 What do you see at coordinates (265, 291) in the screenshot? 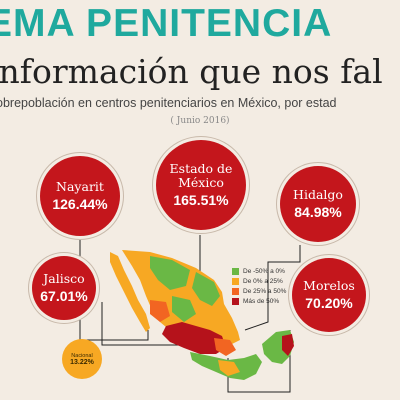
I see `legend-label: De 25% a 50%` at bounding box center [265, 291].